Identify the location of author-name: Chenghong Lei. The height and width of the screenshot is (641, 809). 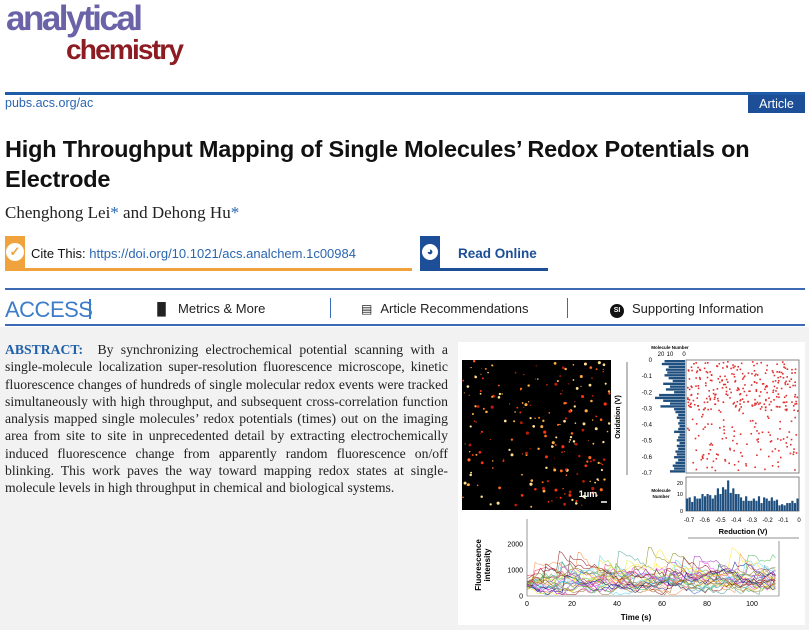
(58, 212).